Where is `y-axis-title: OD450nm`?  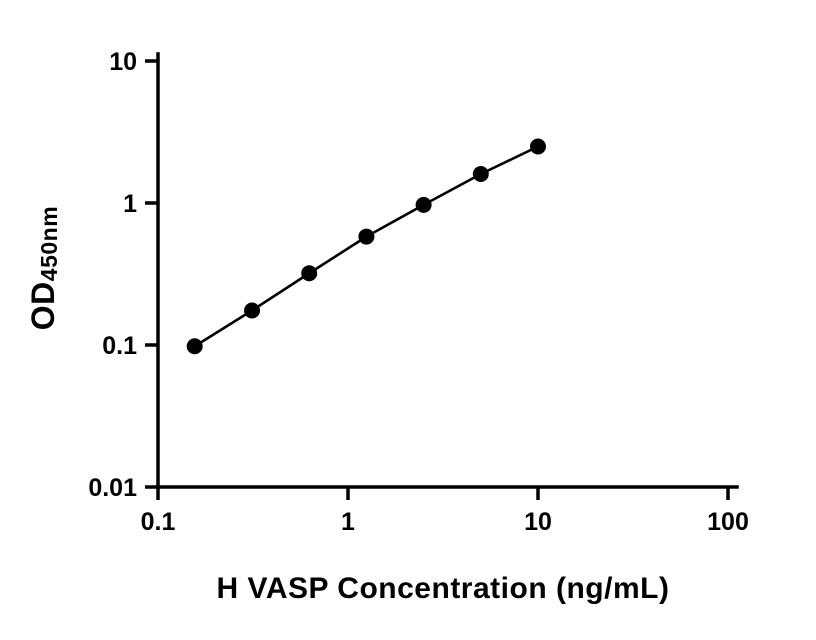
y-axis-title: OD450nm is located at coordinates (44, 268).